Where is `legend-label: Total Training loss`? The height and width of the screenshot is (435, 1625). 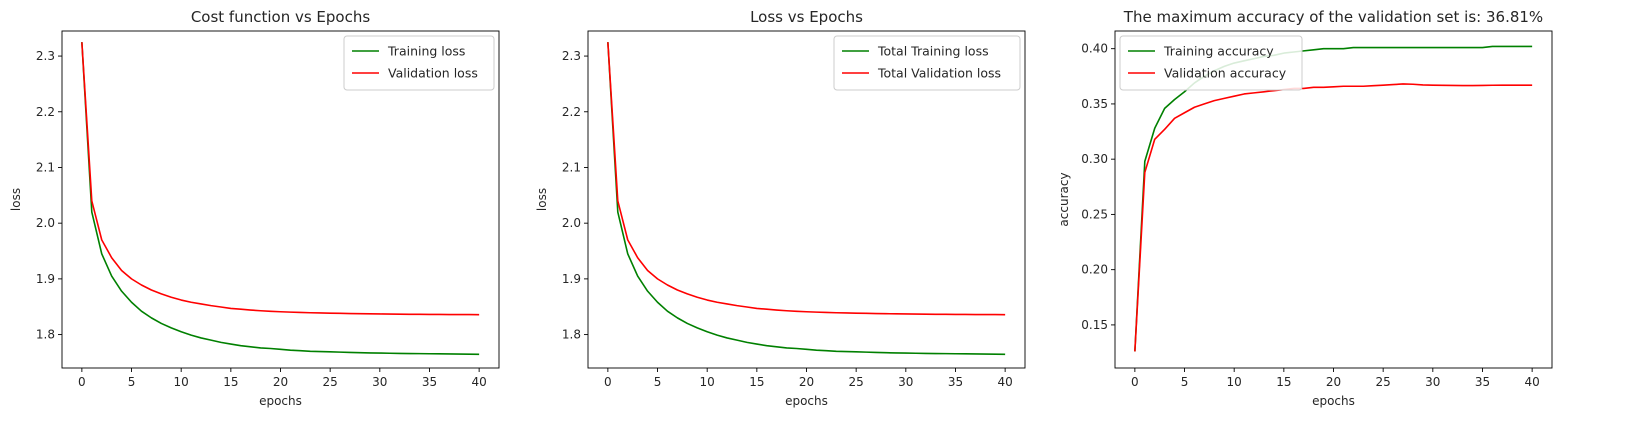 legend-label: Total Training loss is located at coordinates (933, 51).